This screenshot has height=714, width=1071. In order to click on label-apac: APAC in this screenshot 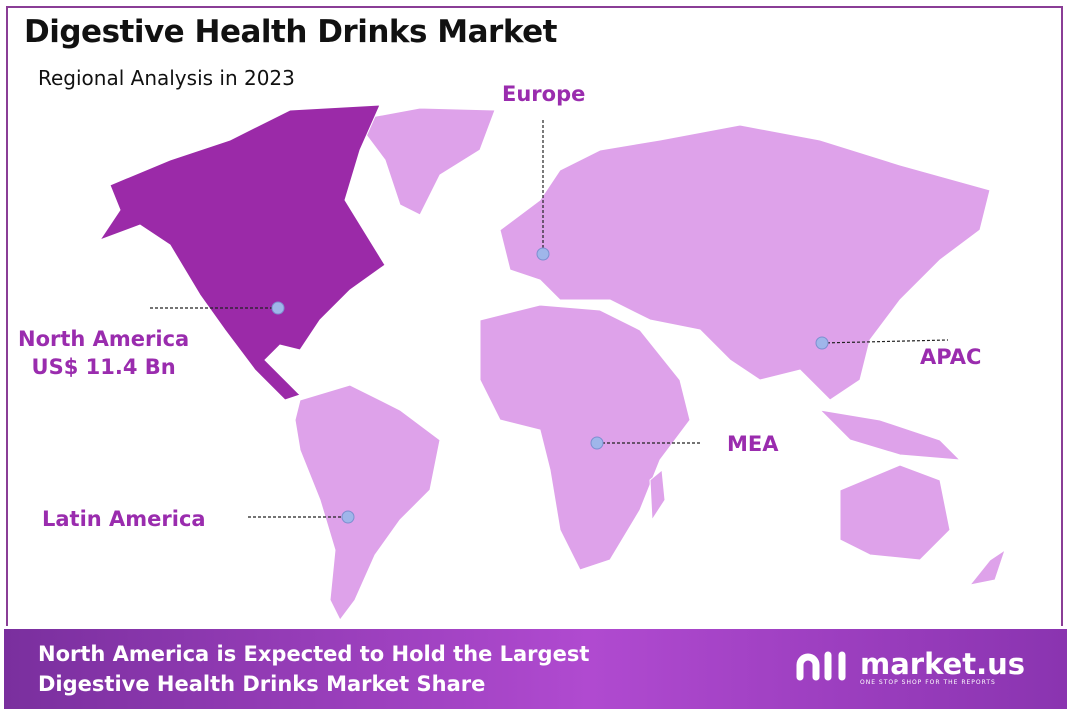, I will do `click(951, 357)`.